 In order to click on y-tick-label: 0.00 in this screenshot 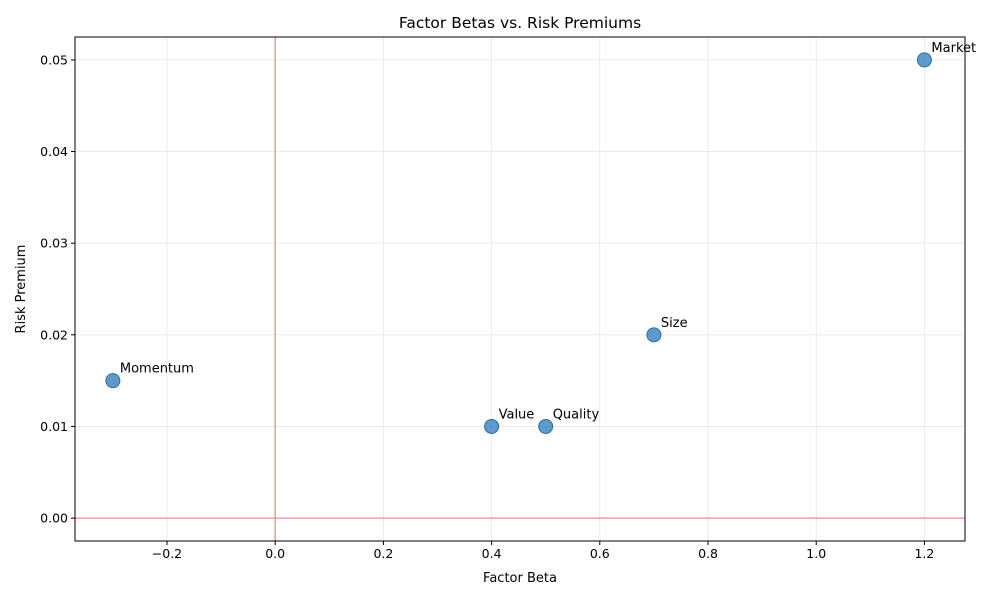, I will do `click(54, 518)`.